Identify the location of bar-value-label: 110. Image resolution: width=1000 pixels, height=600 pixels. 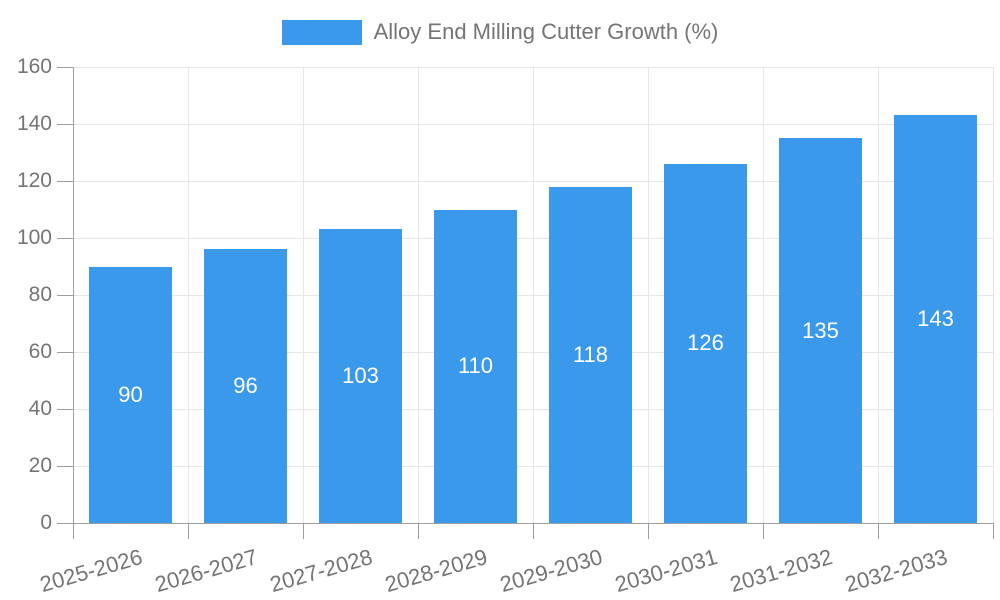
(475, 366).